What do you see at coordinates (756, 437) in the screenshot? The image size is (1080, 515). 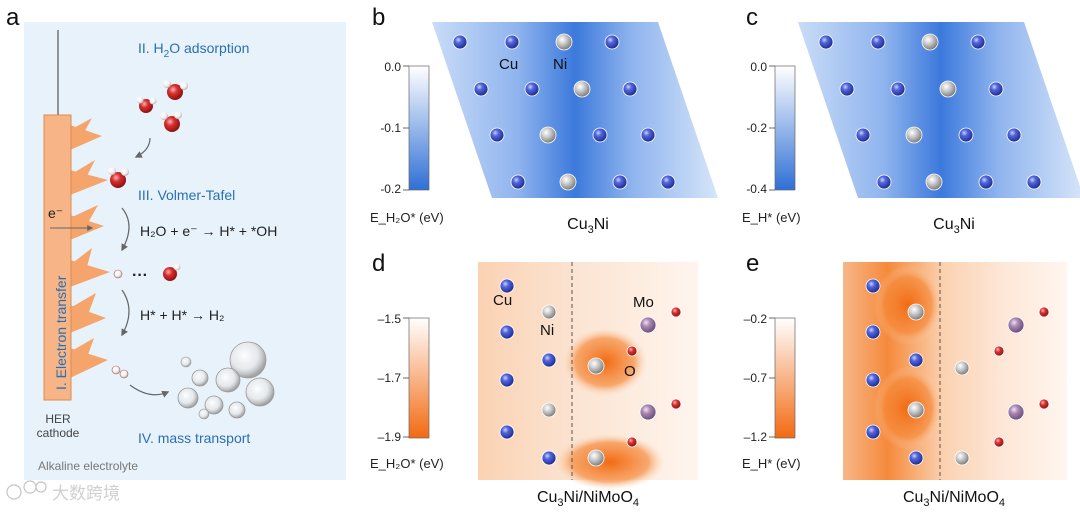 I see `tick-e-2: –1.2` at bounding box center [756, 437].